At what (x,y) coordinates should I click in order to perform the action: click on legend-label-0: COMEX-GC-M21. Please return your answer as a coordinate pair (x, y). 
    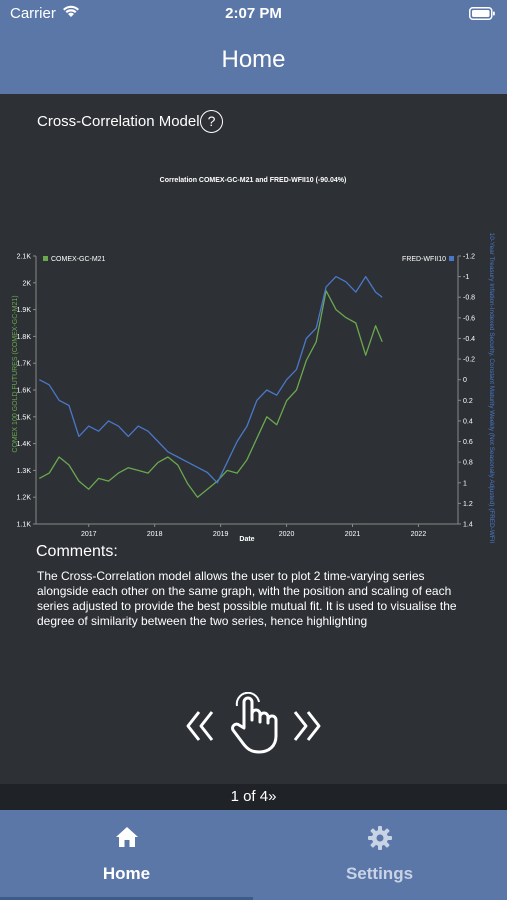
    Looking at the image, I should click on (78, 259).